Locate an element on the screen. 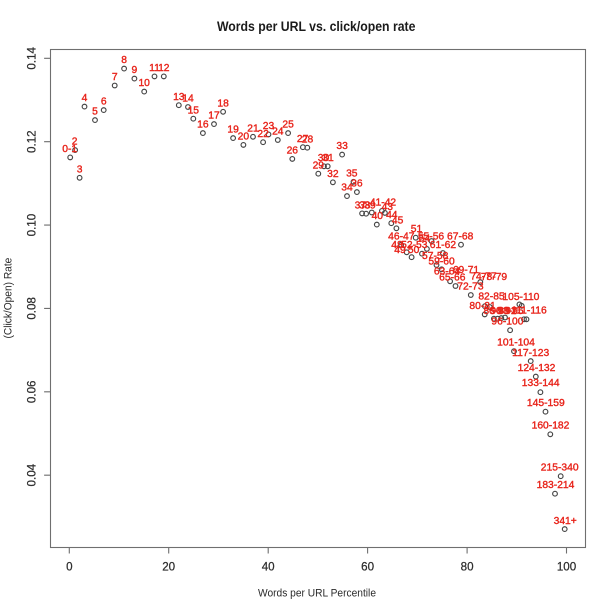  svg-text: Words per URL Percentile is located at coordinates (317, 594).